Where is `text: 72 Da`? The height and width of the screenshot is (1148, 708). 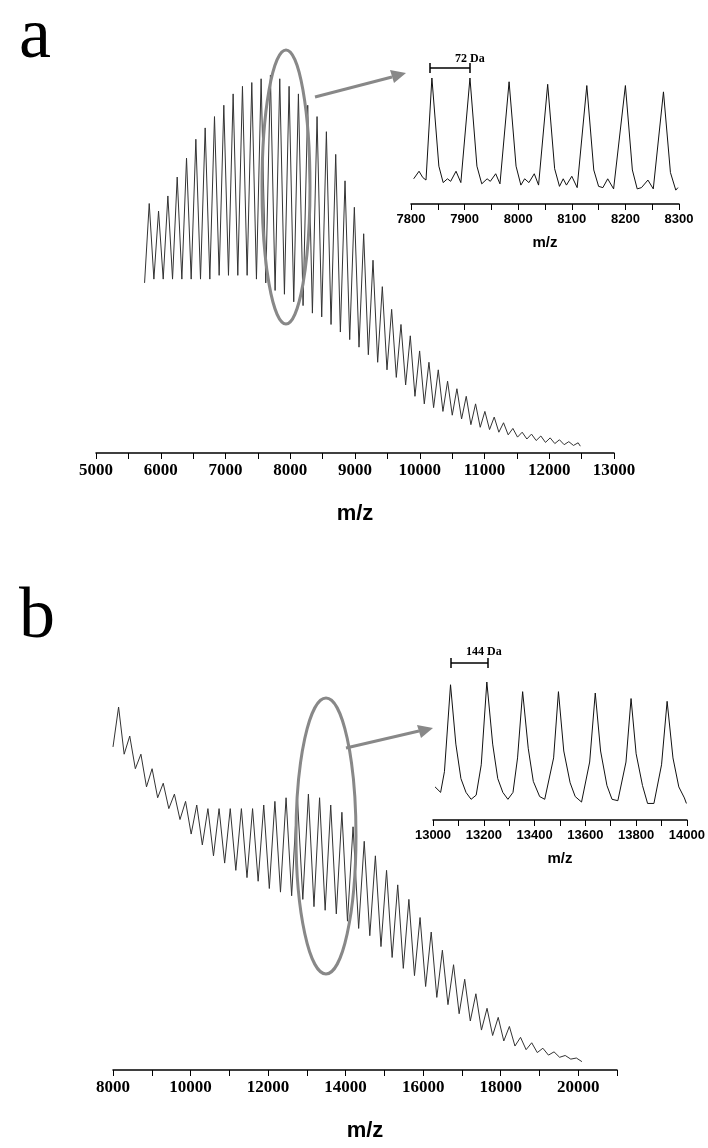
text: 72 Da is located at coordinates (470, 58).